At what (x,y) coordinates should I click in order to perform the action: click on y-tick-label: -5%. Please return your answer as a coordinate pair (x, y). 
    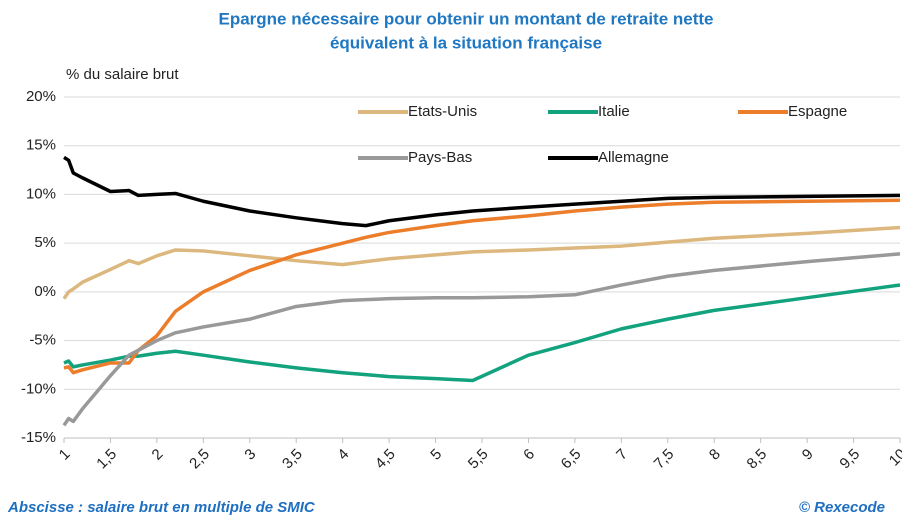
    Looking at the image, I should click on (42, 340).